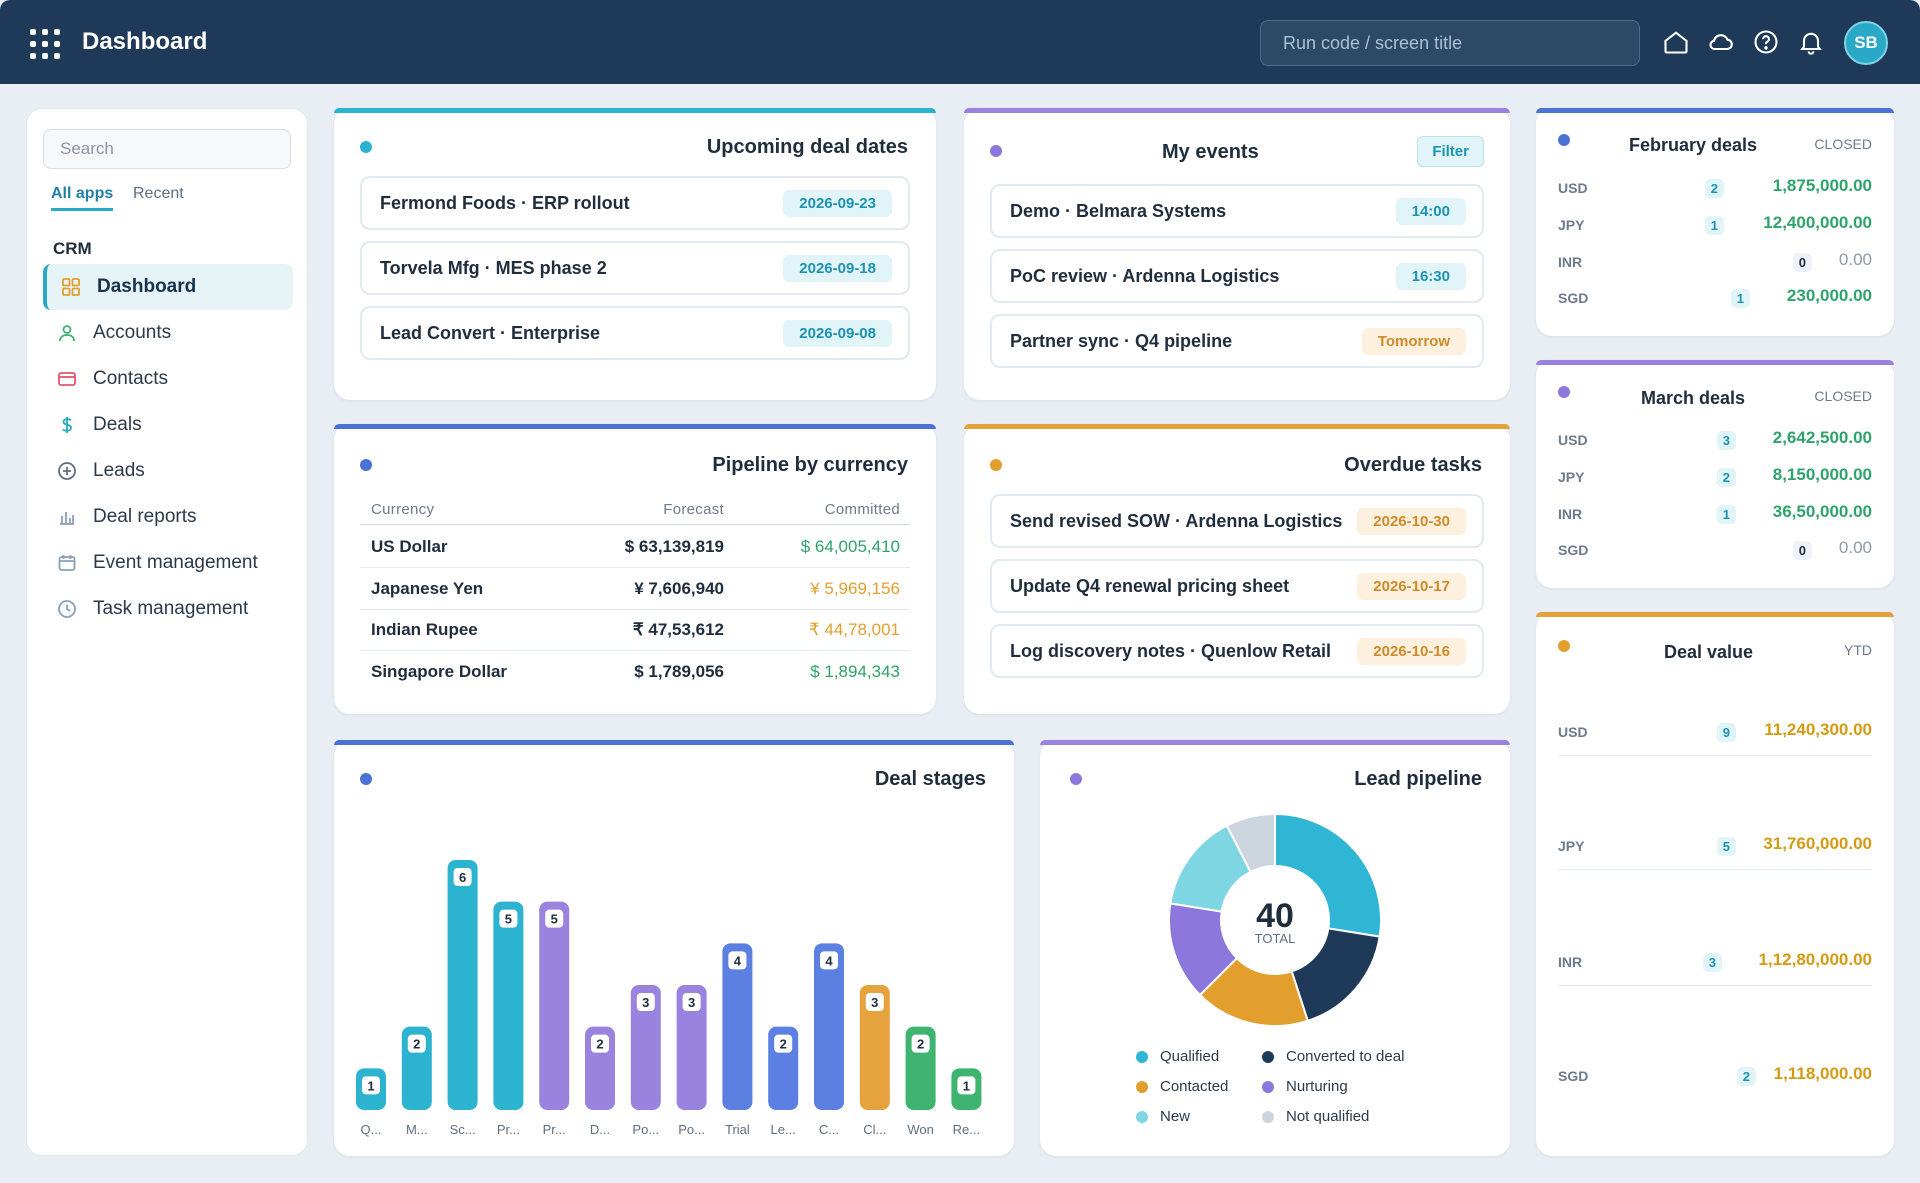  I want to click on card-title: Upcoming deal dates, so click(807, 147).